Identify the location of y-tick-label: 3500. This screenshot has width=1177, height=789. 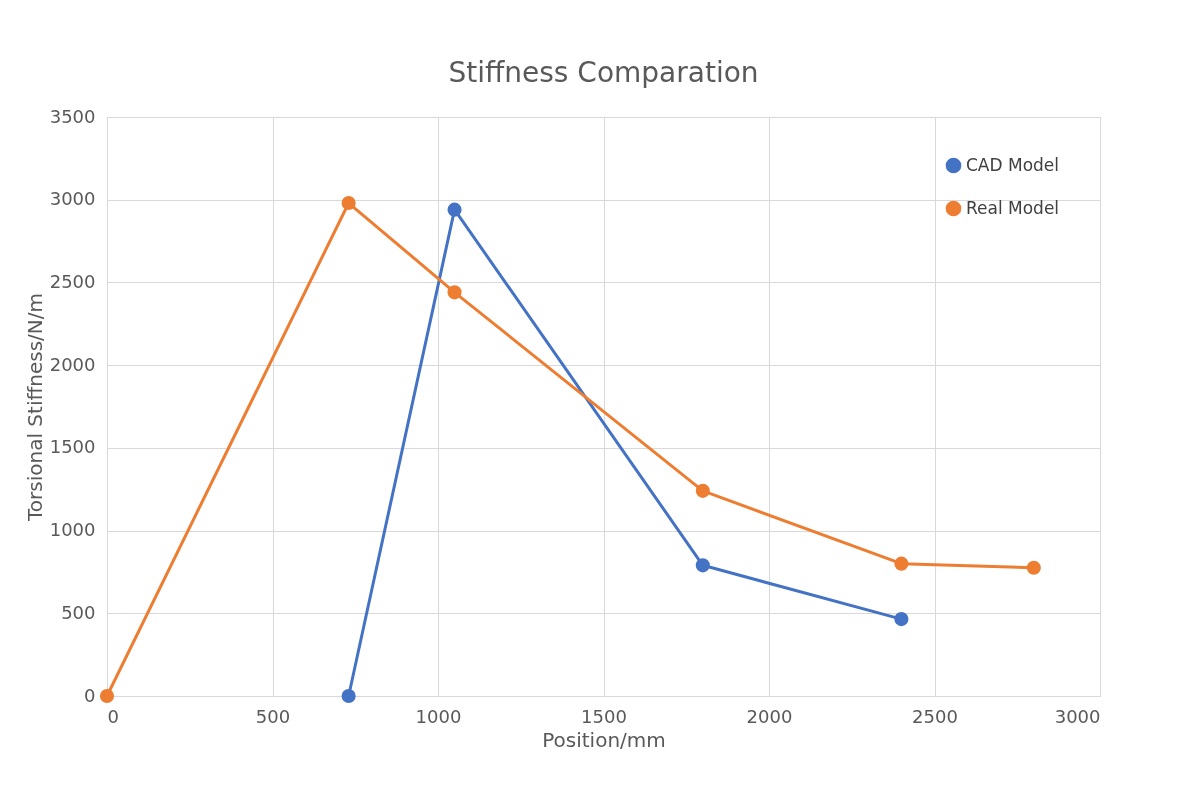
(72, 116).